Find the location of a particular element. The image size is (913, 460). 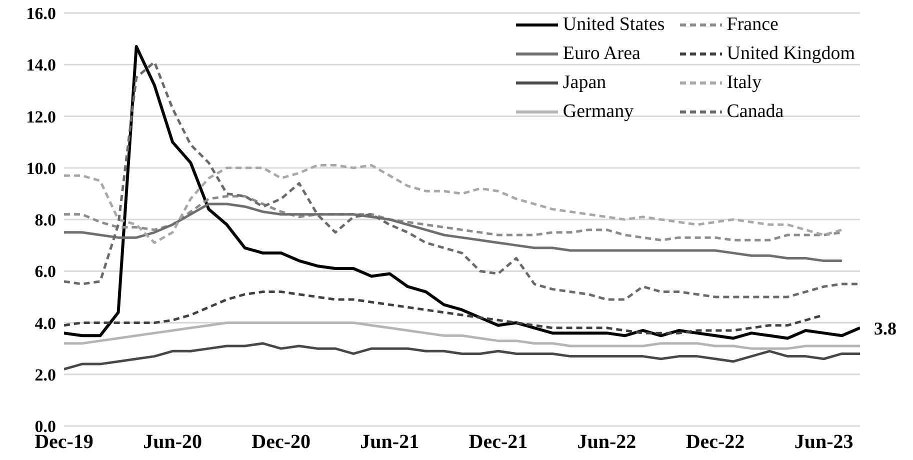

legend-label: United Kingdom is located at coordinates (790, 53).